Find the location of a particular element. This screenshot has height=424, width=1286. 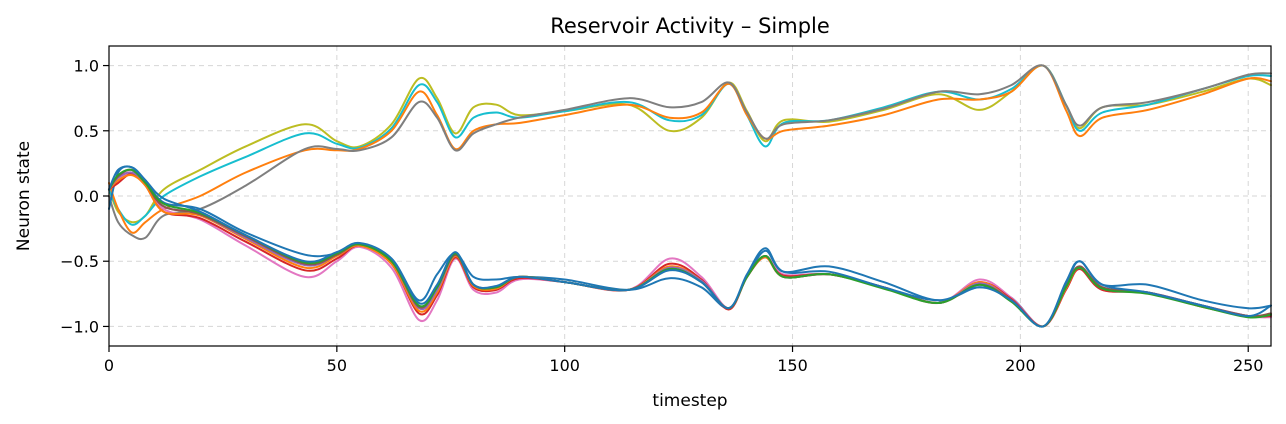

x-tick-label: 50 is located at coordinates (337, 365).